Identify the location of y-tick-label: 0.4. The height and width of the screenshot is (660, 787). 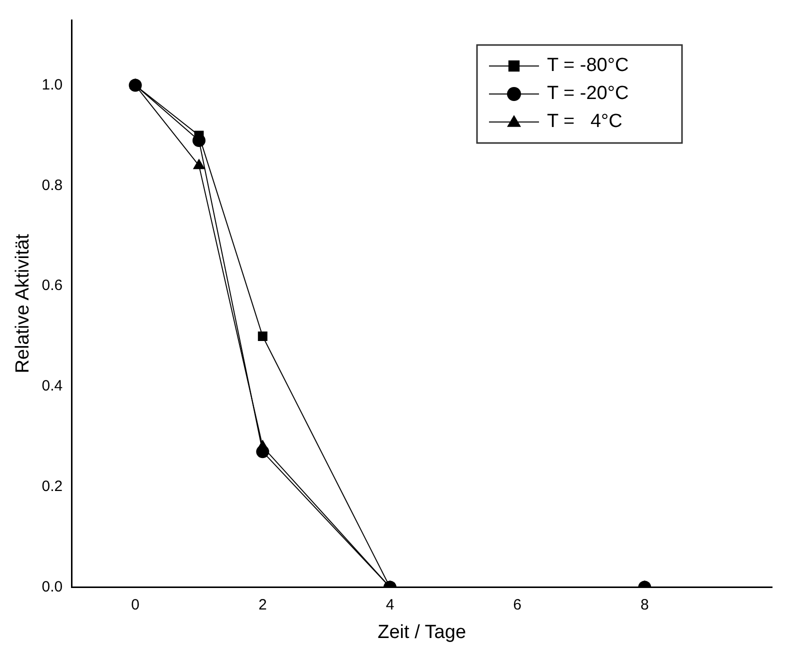
(52, 386).